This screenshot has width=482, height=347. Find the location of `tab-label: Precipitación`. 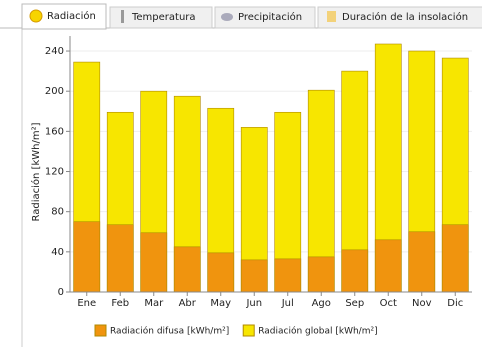

tab-label: Precipitación is located at coordinates (270, 17).